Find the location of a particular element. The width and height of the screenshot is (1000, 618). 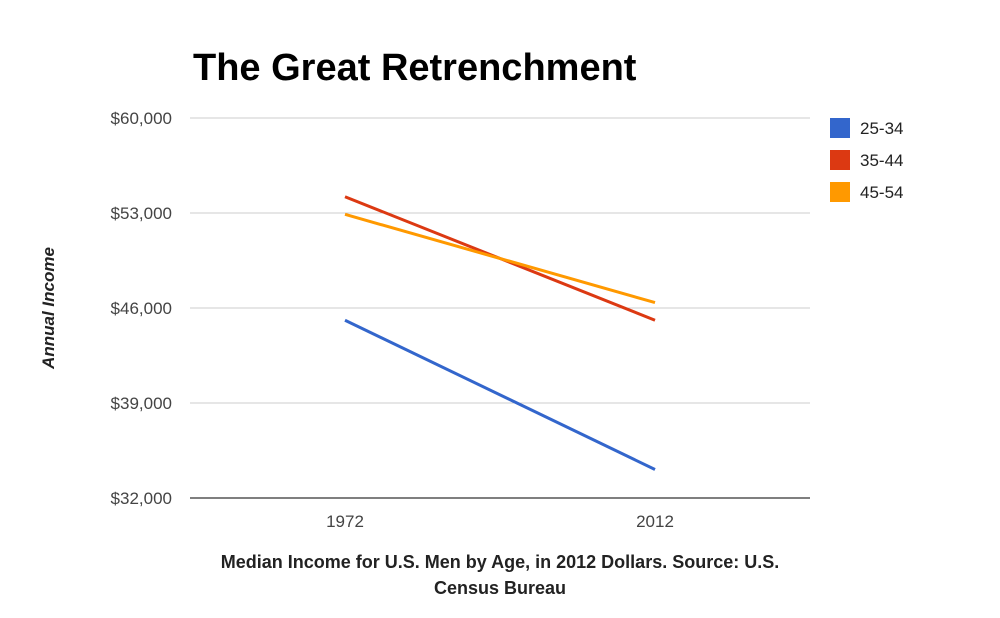

legend-label-35-44: 35-44 is located at coordinates (881, 160).